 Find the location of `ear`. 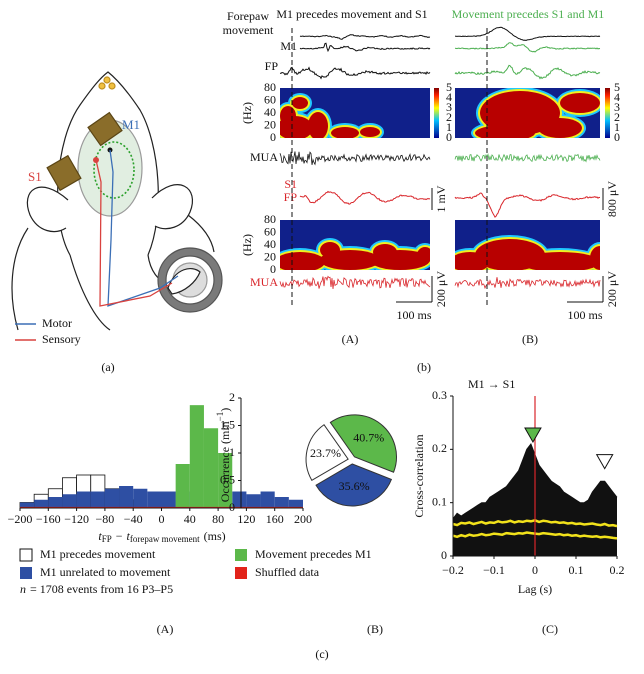

ear is located at coordinates (47, 209).